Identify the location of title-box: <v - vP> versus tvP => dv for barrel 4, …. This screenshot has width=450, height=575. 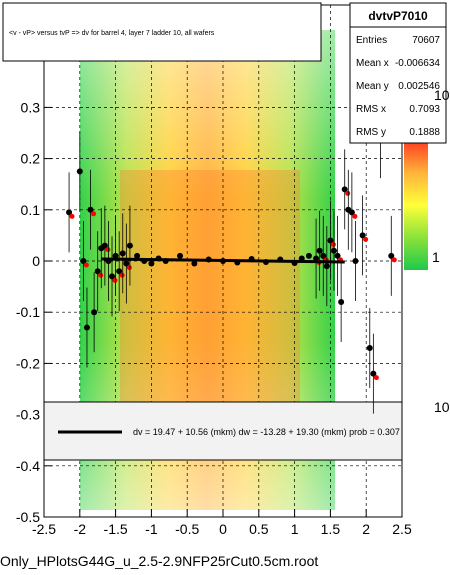
(162, 32).